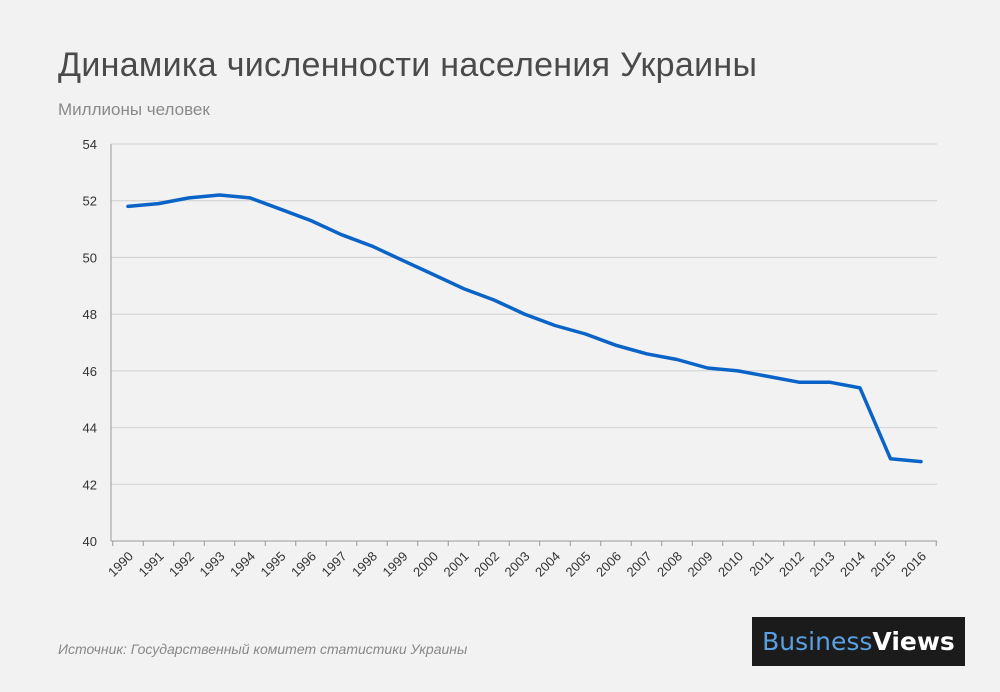 The height and width of the screenshot is (692, 1000). What do you see at coordinates (761, 564) in the screenshot?
I see `x-tick-label: 2011` at bounding box center [761, 564].